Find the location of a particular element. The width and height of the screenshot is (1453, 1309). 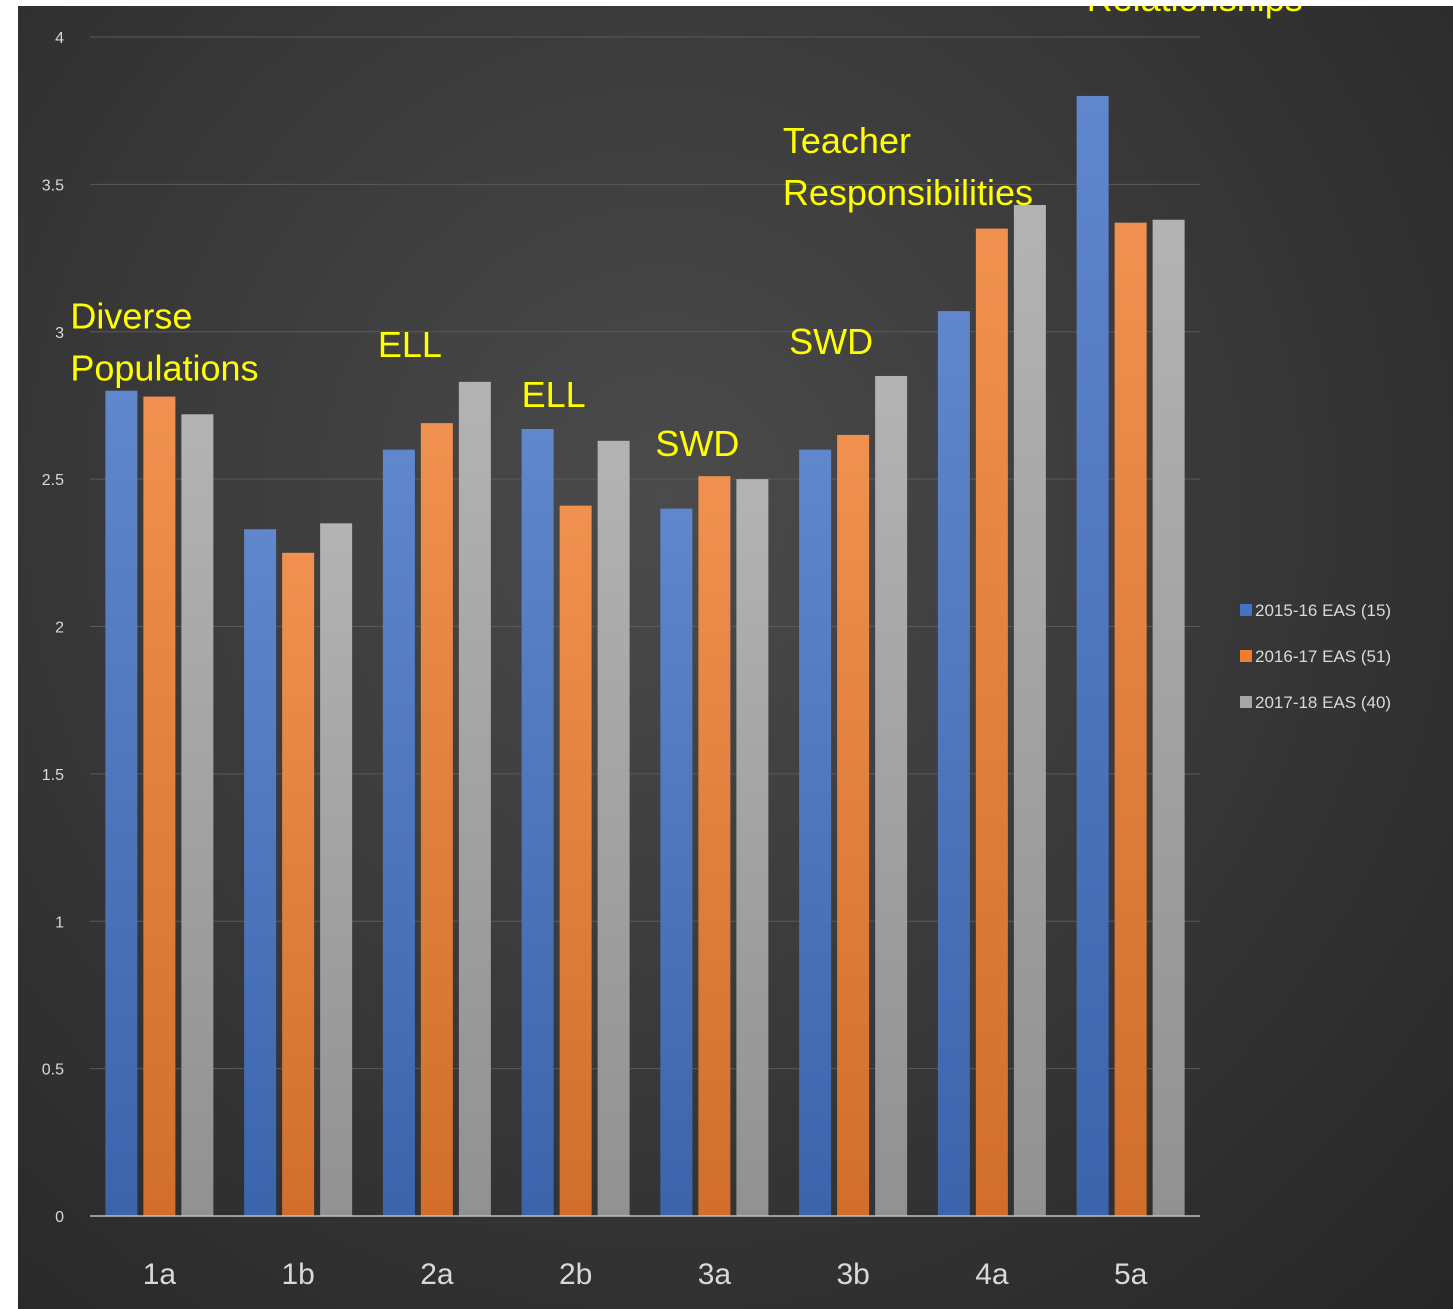

legend-label: 2015-16 EAS (15) is located at coordinates (1323, 610).